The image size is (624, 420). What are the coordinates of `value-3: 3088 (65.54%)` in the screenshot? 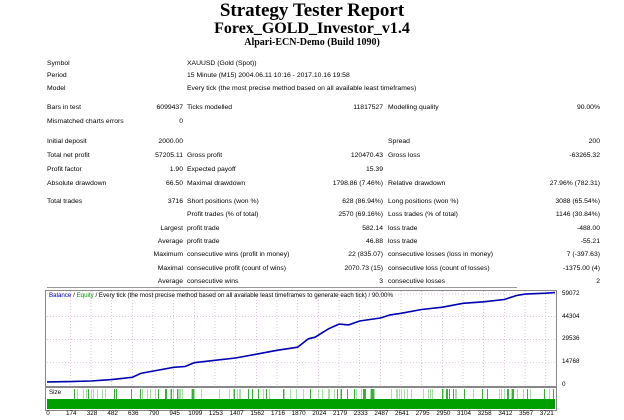 It's located at (577, 201).